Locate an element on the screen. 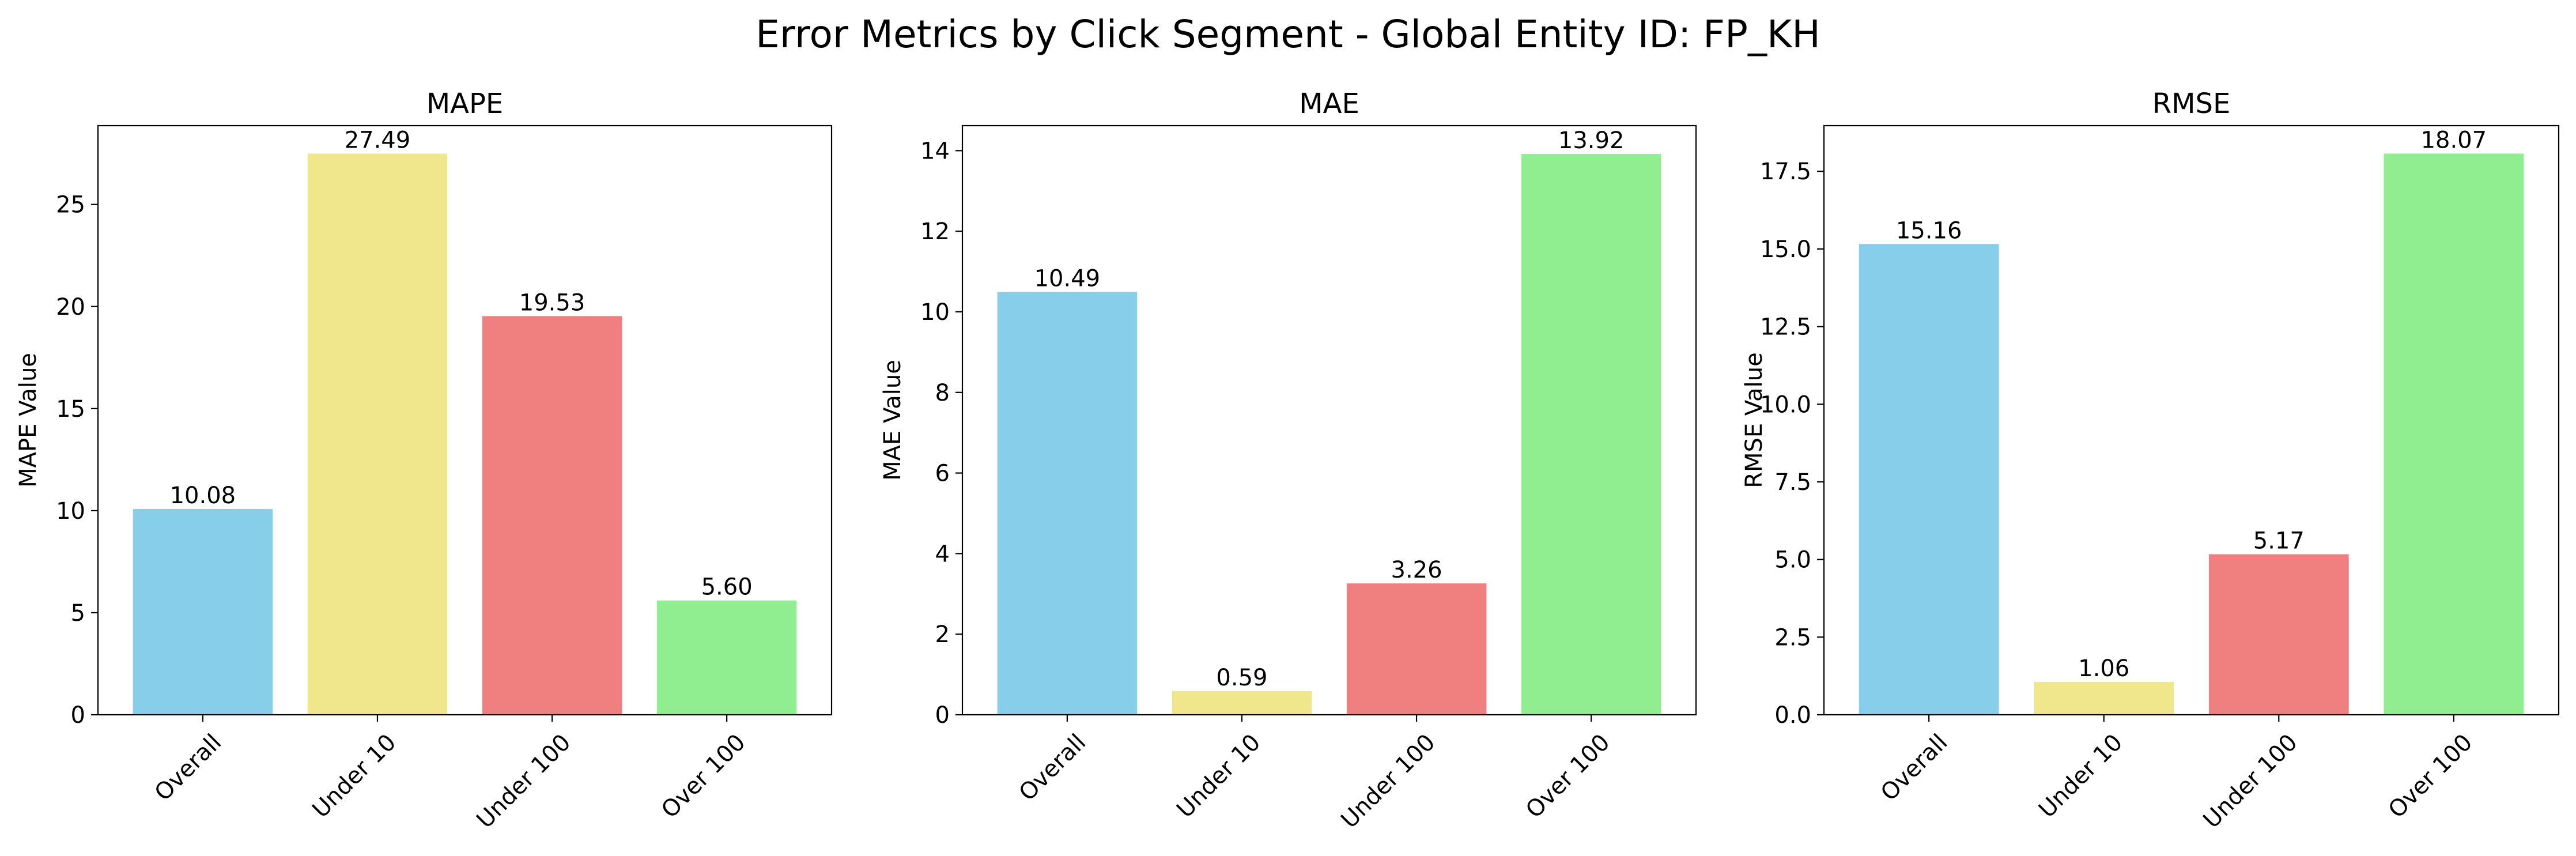  mape-ytick-label: 20 is located at coordinates (70, 307).